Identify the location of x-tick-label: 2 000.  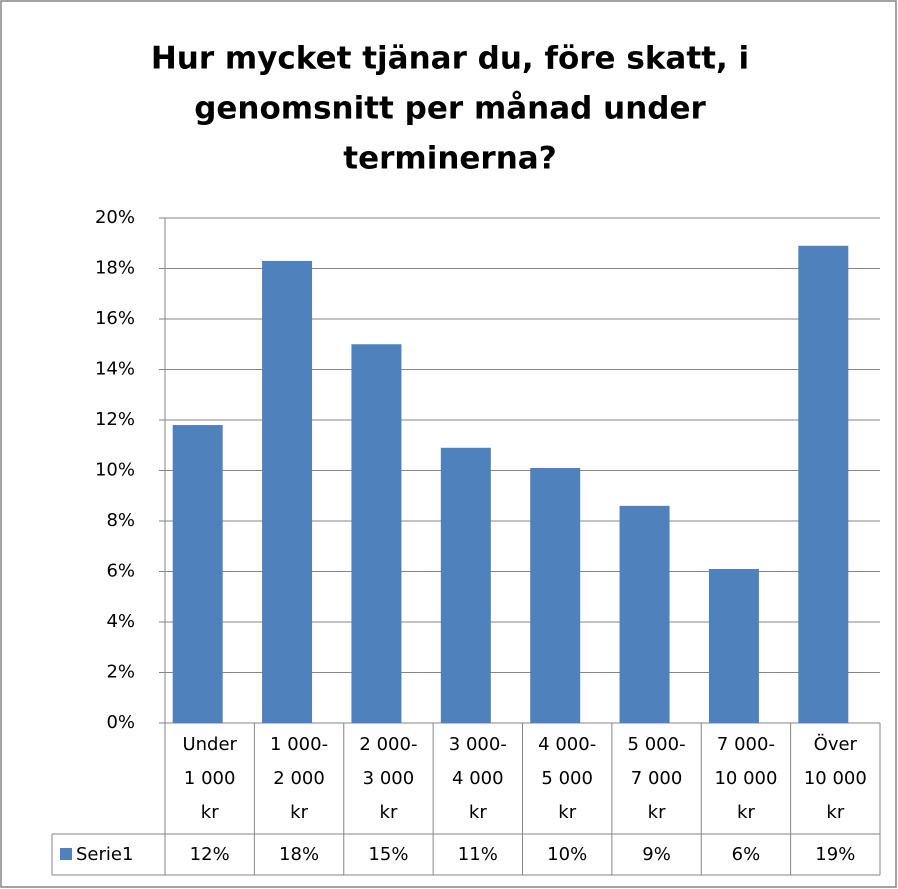
(299, 778).